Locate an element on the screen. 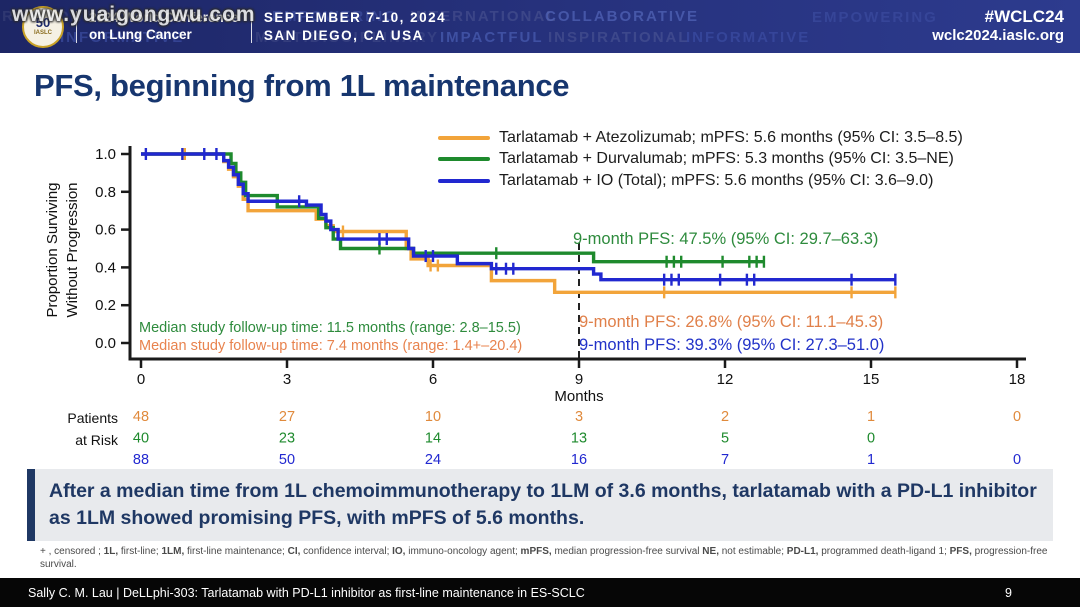 The height and width of the screenshot is (607, 1080). logo-50-text: 50 is located at coordinates (43, 22).